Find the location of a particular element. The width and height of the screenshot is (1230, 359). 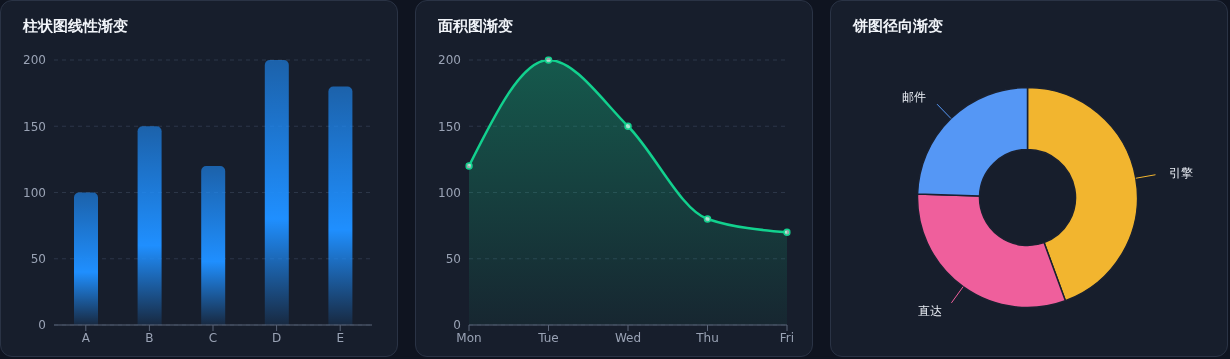

slice-label: 引擎 is located at coordinates (1181, 173).